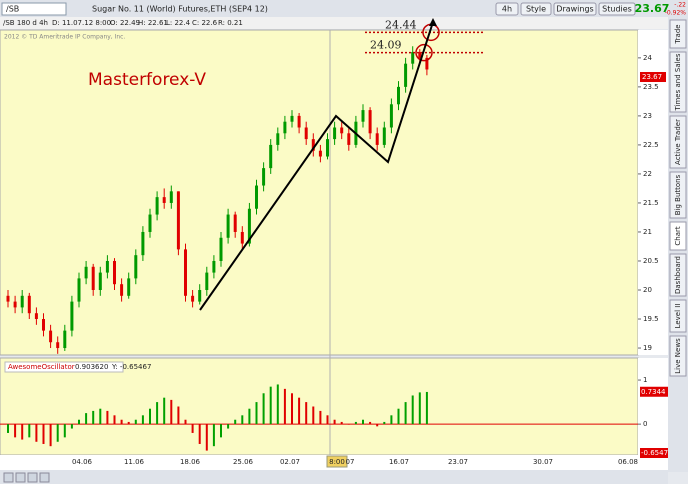 The width and height of the screenshot is (688, 484). What do you see at coordinates (134, 462) in the screenshot?
I see `x-tick-label: 11.06` at bounding box center [134, 462].